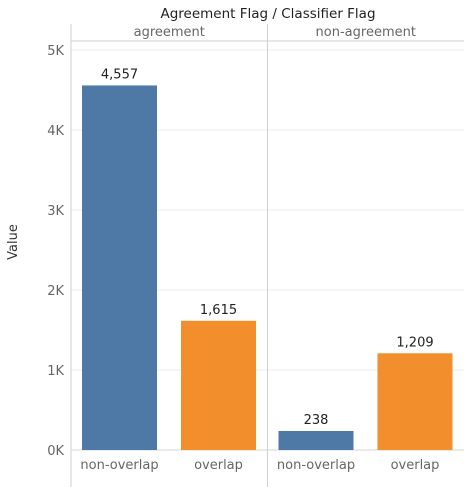  Describe the element at coordinates (13, 242) in the screenshot. I see `y-axis-label: Value` at that location.